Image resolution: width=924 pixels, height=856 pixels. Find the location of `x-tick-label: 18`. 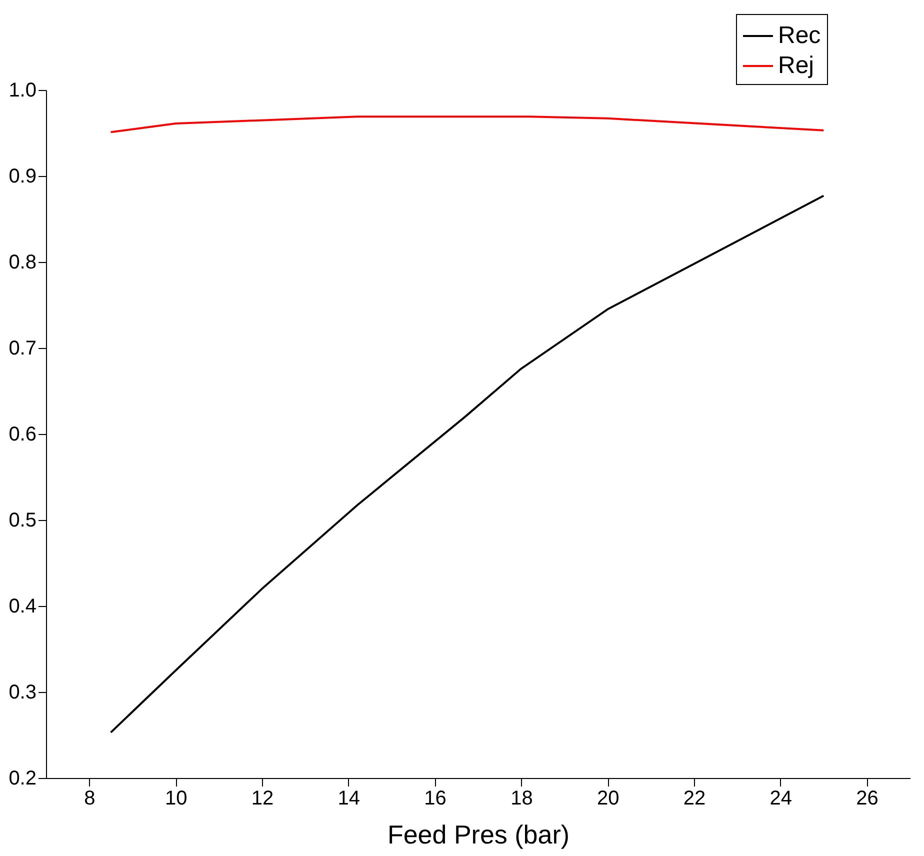

x-tick-label: 18 is located at coordinates (521, 799).